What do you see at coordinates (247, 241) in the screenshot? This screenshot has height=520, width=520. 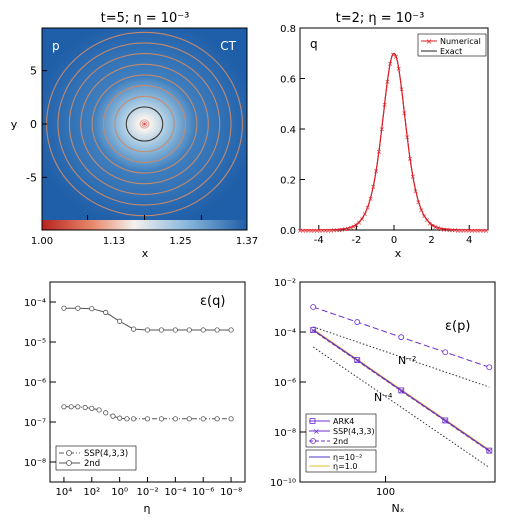 I see `colorbar-tick-label: 1.37` at bounding box center [247, 241].